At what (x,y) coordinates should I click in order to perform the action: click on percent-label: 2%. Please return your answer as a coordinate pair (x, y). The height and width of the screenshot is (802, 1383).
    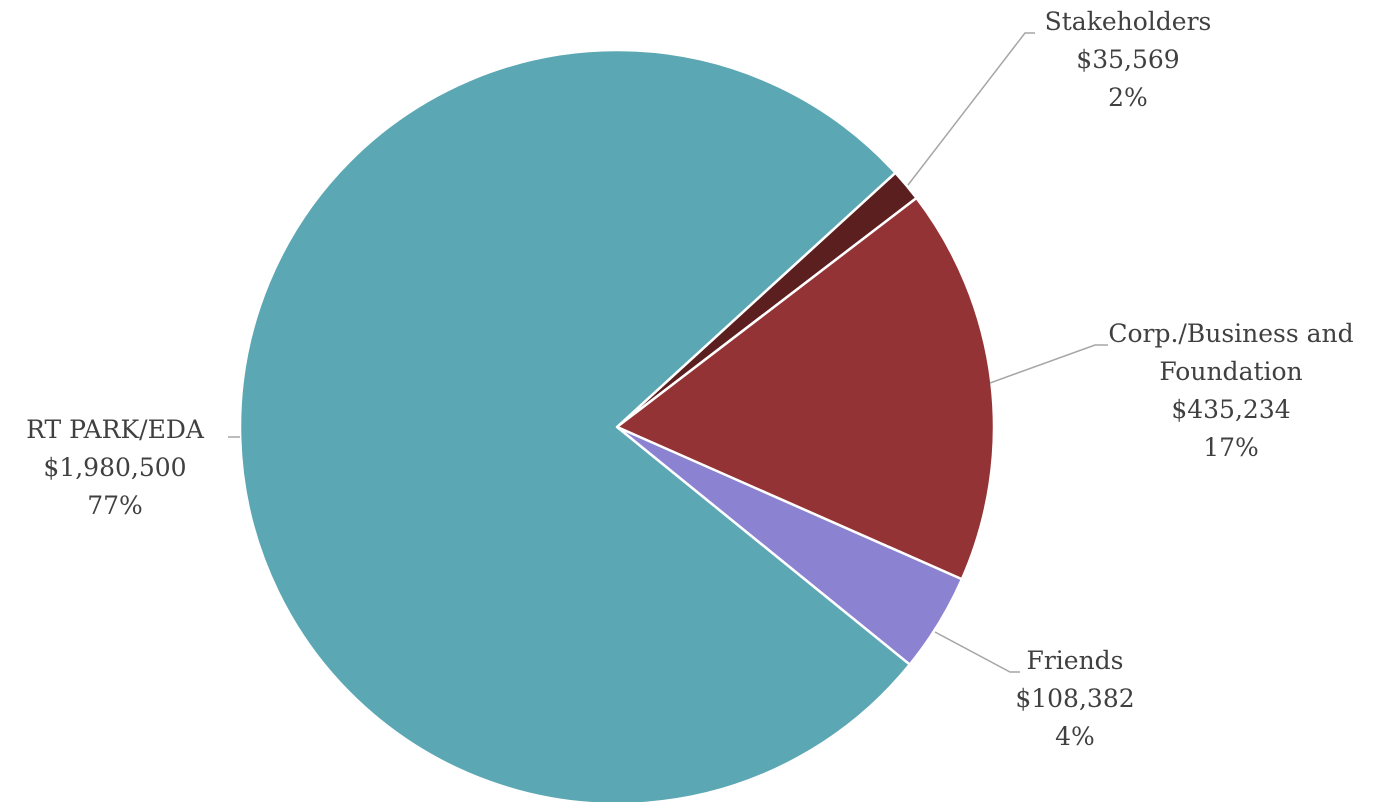
    Looking at the image, I should click on (1128, 97).